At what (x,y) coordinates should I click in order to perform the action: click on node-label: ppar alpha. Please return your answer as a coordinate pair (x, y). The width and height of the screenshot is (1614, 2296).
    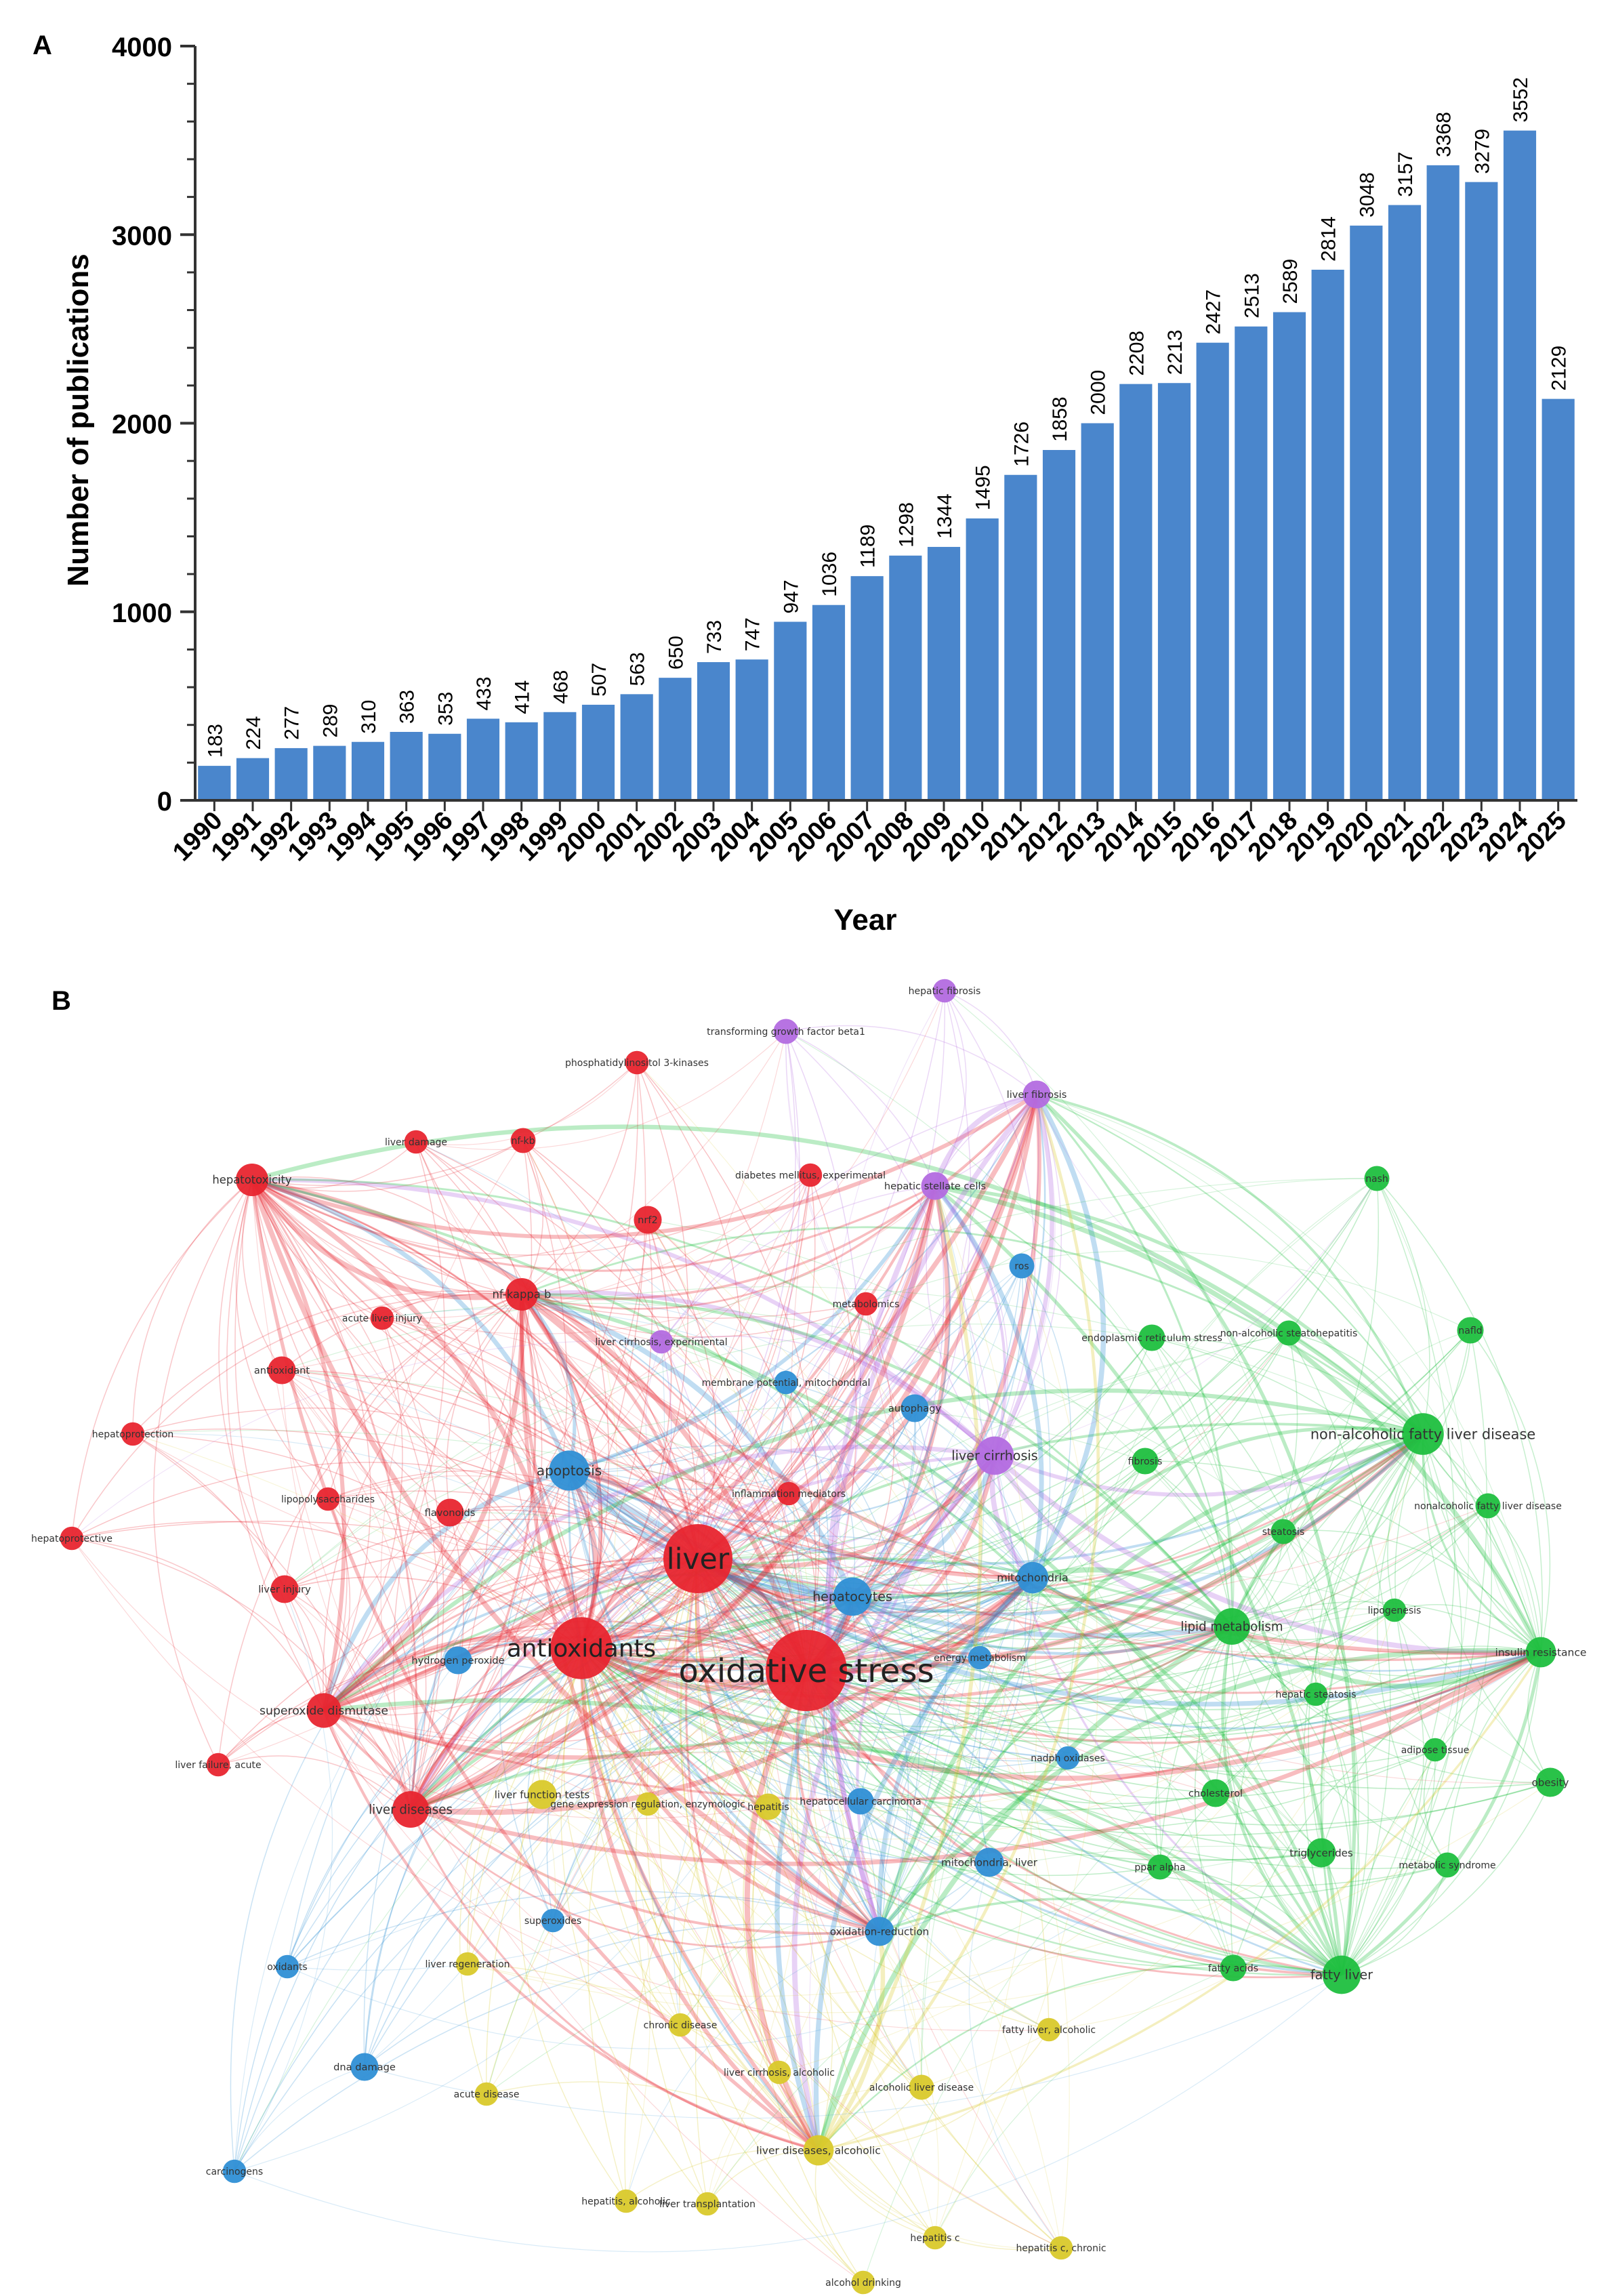
    Looking at the image, I should click on (1159, 1867).